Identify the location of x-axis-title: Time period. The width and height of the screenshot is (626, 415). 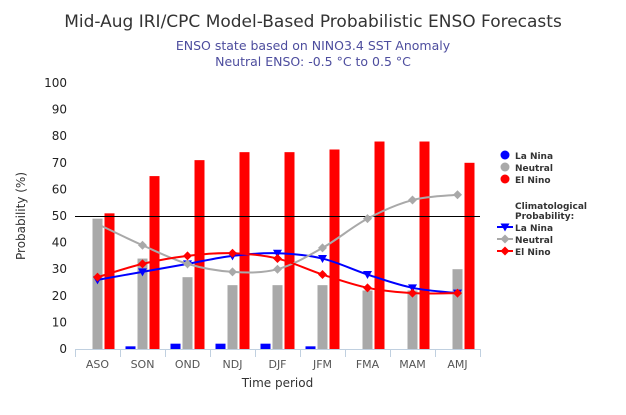
(277, 383).